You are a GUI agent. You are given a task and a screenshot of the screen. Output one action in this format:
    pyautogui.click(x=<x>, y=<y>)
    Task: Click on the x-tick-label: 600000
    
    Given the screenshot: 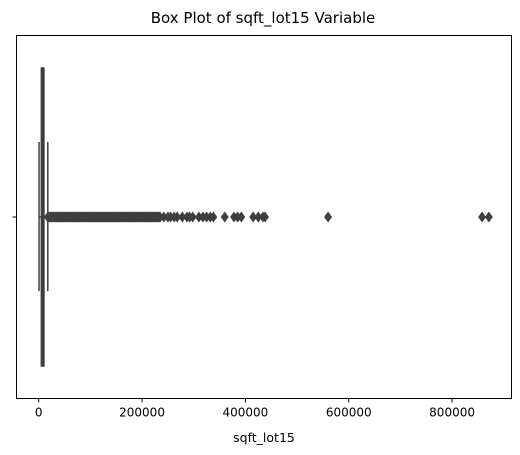 What is the action you would take?
    pyautogui.click(x=349, y=413)
    